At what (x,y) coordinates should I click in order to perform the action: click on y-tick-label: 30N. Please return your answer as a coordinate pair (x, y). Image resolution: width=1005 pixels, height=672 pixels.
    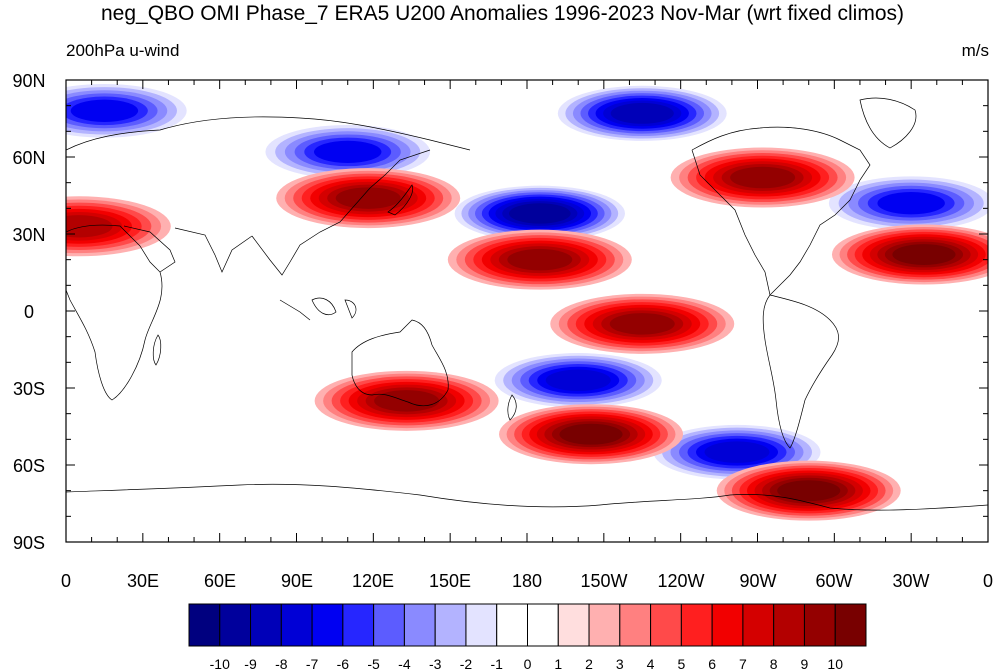
    Looking at the image, I should click on (29, 235).